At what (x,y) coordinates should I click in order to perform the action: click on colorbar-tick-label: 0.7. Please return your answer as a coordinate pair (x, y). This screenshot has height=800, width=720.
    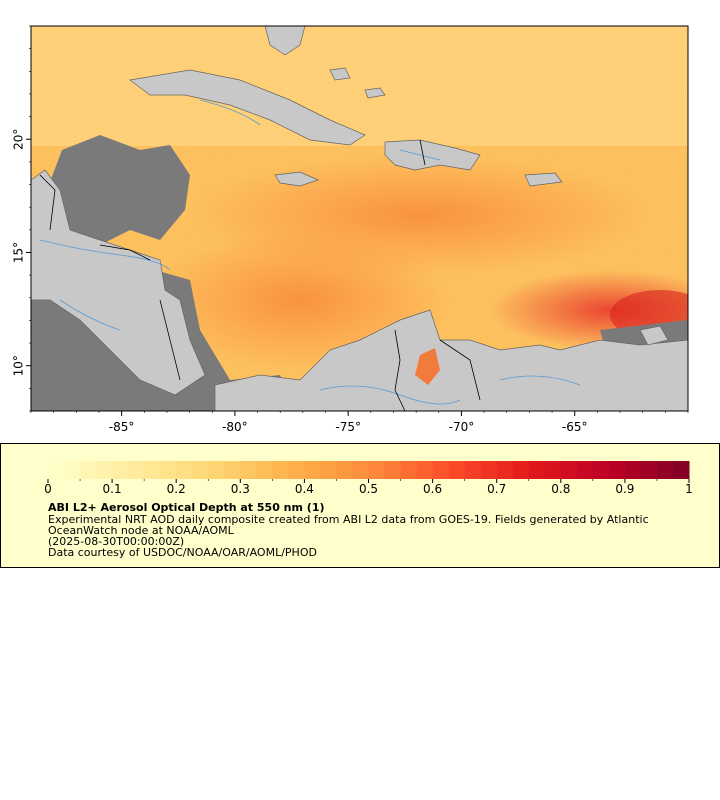
    Looking at the image, I should click on (496, 489).